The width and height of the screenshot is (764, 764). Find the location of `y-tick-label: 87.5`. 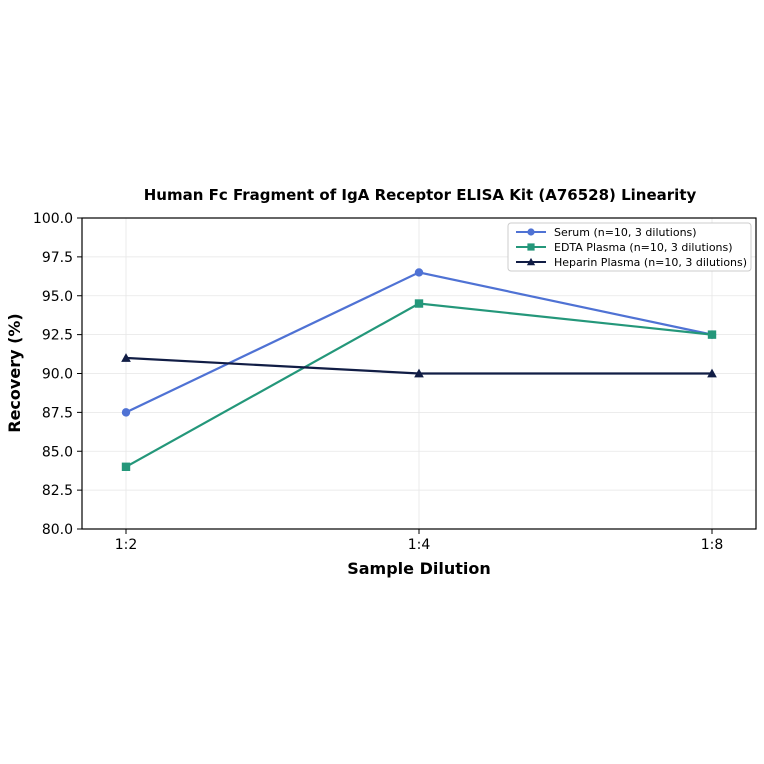

y-tick-label: 87.5 is located at coordinates (57, 413).